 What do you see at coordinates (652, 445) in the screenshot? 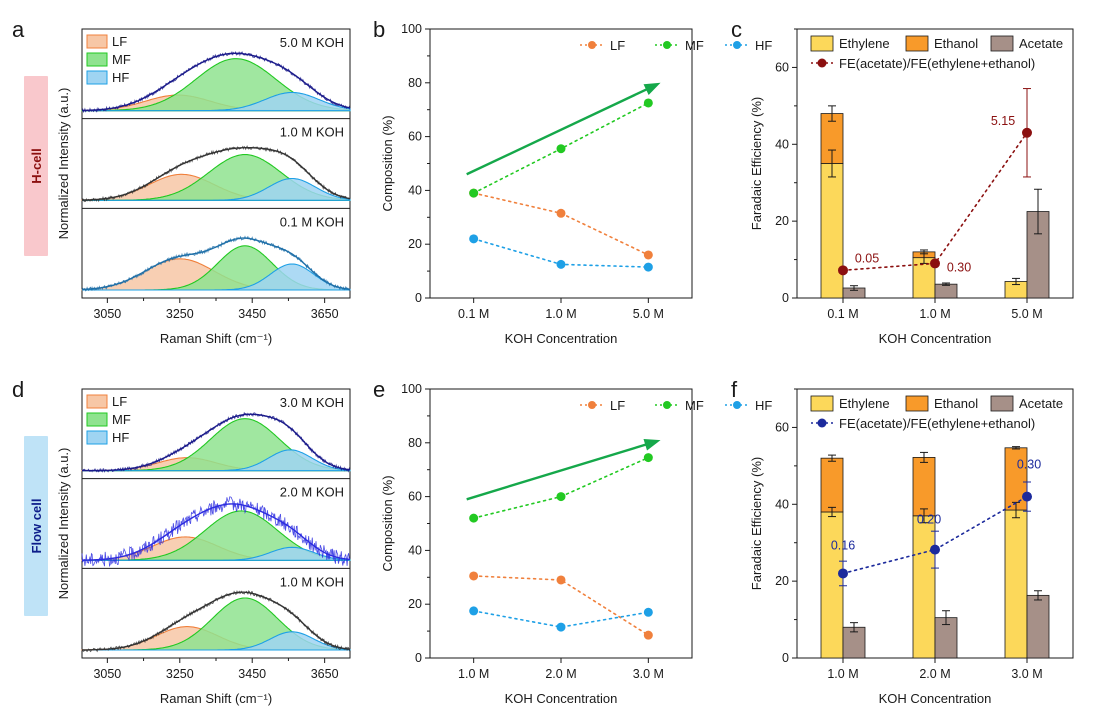
I see `trend-arrow-head` at bounding box center [652, 445].